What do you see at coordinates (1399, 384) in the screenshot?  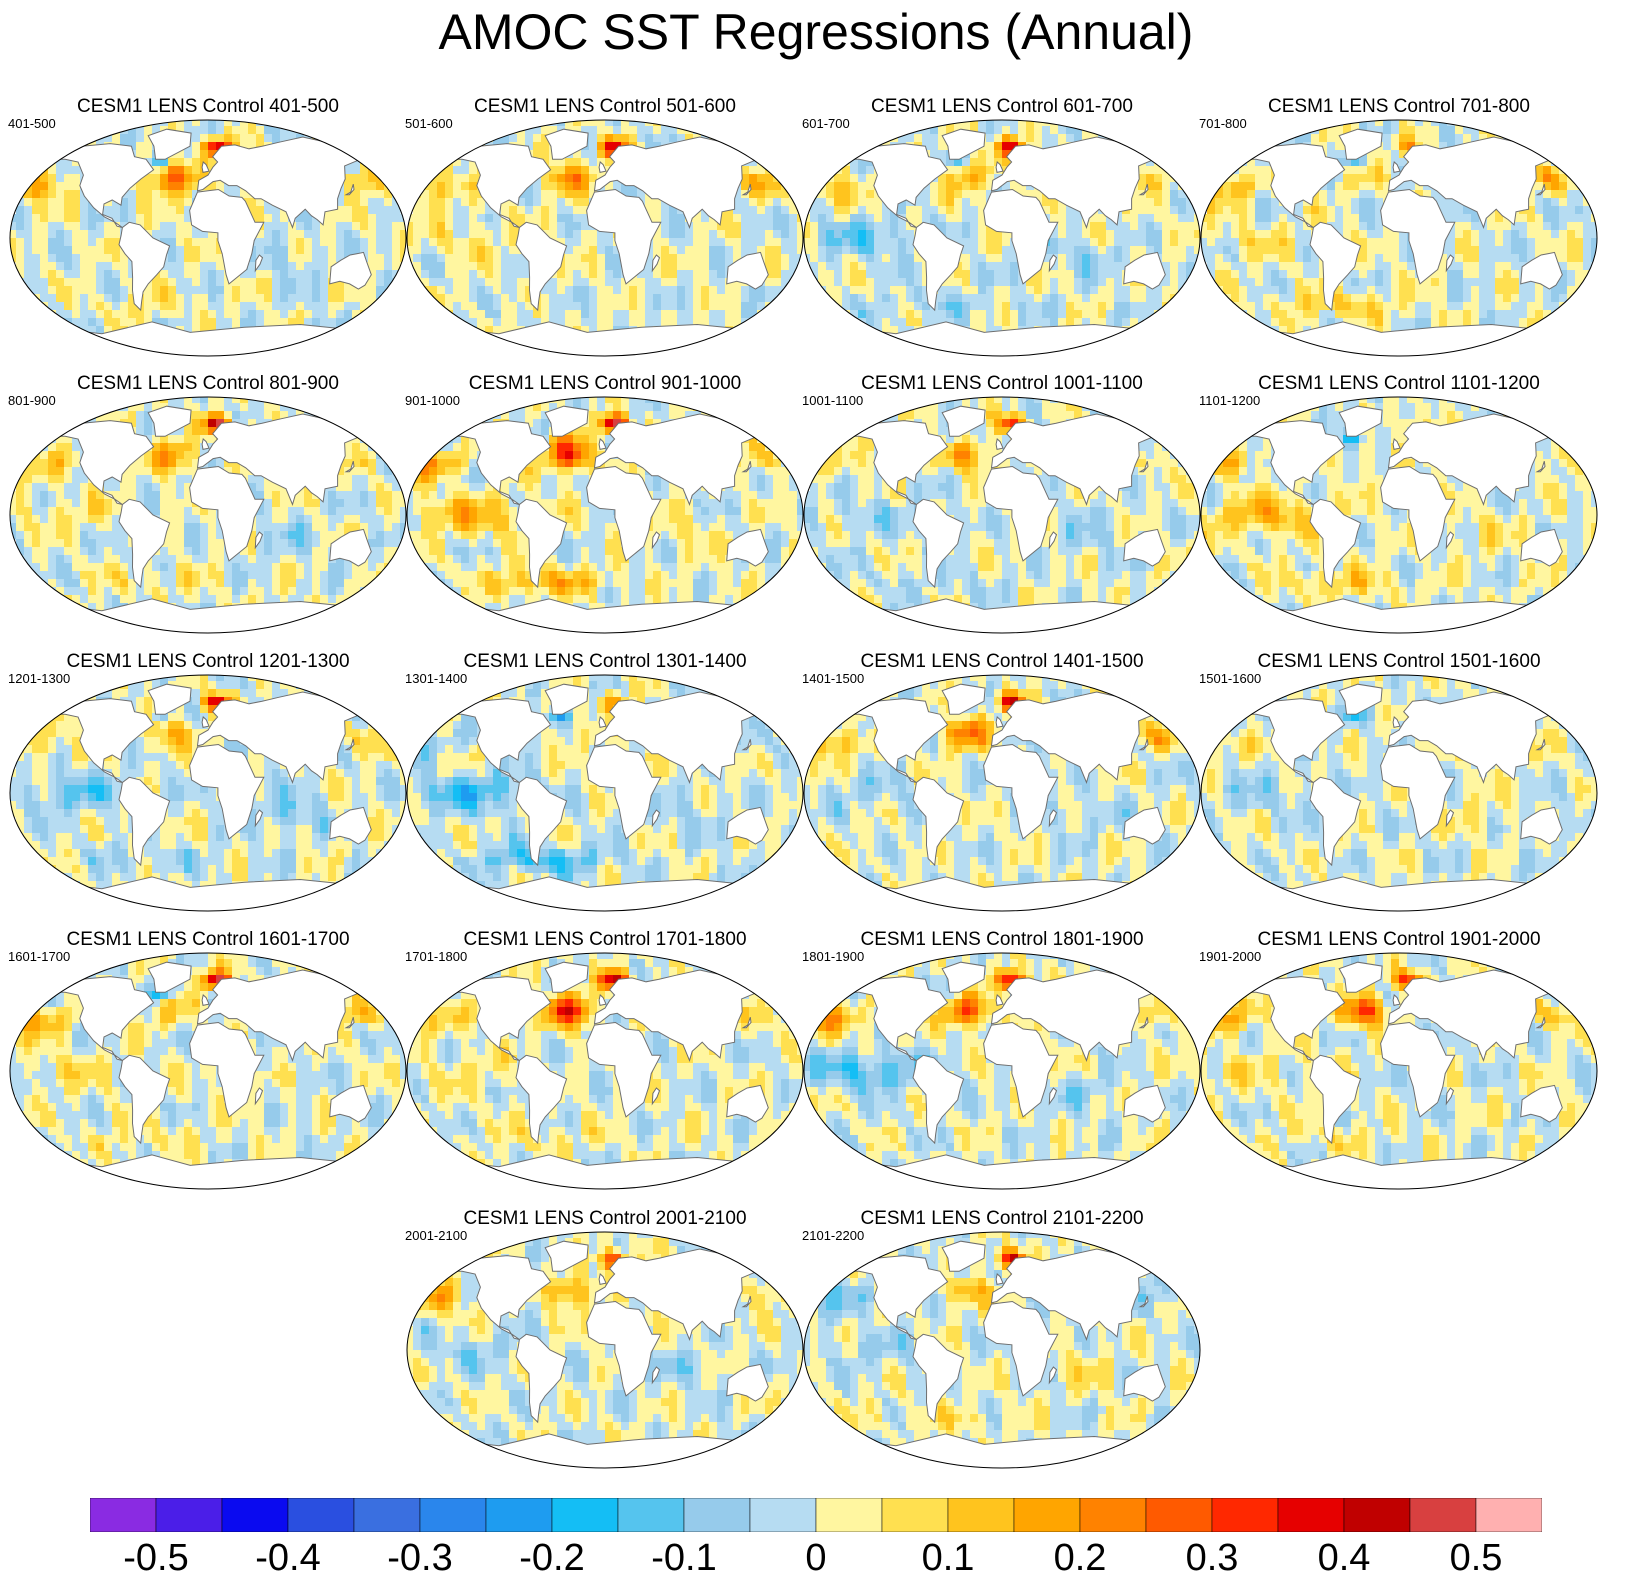 I see `panel-title: CESM1 LENS Control 1101-1200` at bounding box center [1399, 384].